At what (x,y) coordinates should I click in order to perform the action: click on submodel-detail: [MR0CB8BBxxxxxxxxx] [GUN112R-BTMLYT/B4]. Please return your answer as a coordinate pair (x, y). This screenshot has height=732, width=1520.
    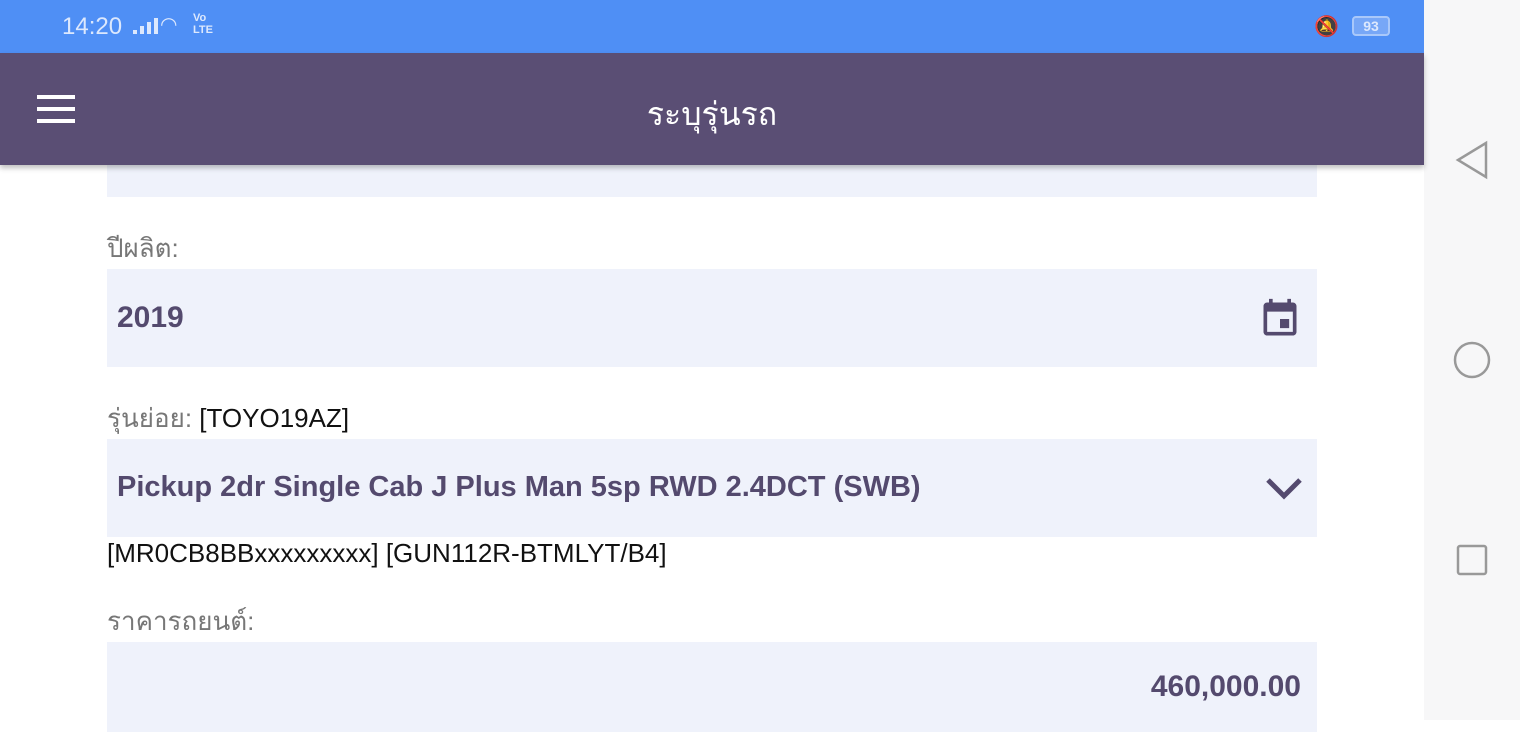
    Looking at the image, I should click on (387, 553).